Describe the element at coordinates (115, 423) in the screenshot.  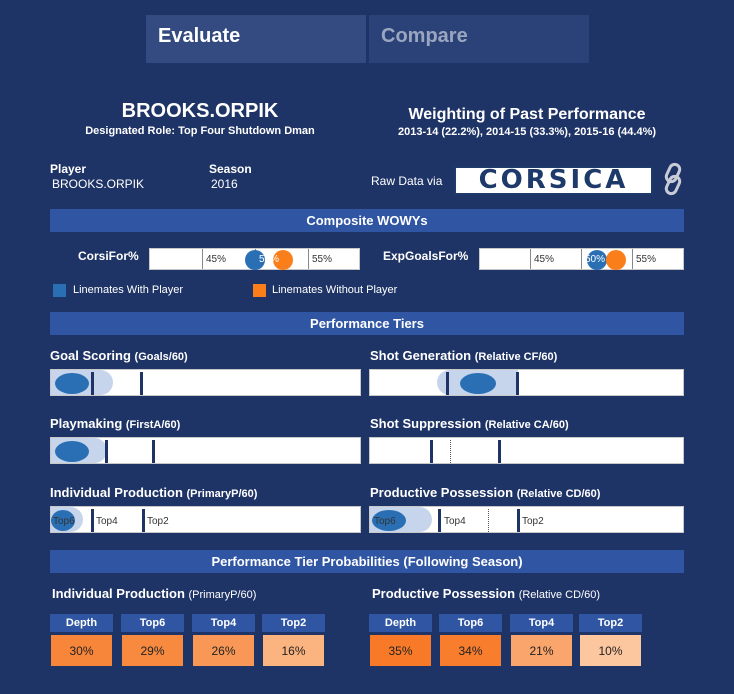
I see `playmaking-title: Playmaking (FirstA/60)` at that location.